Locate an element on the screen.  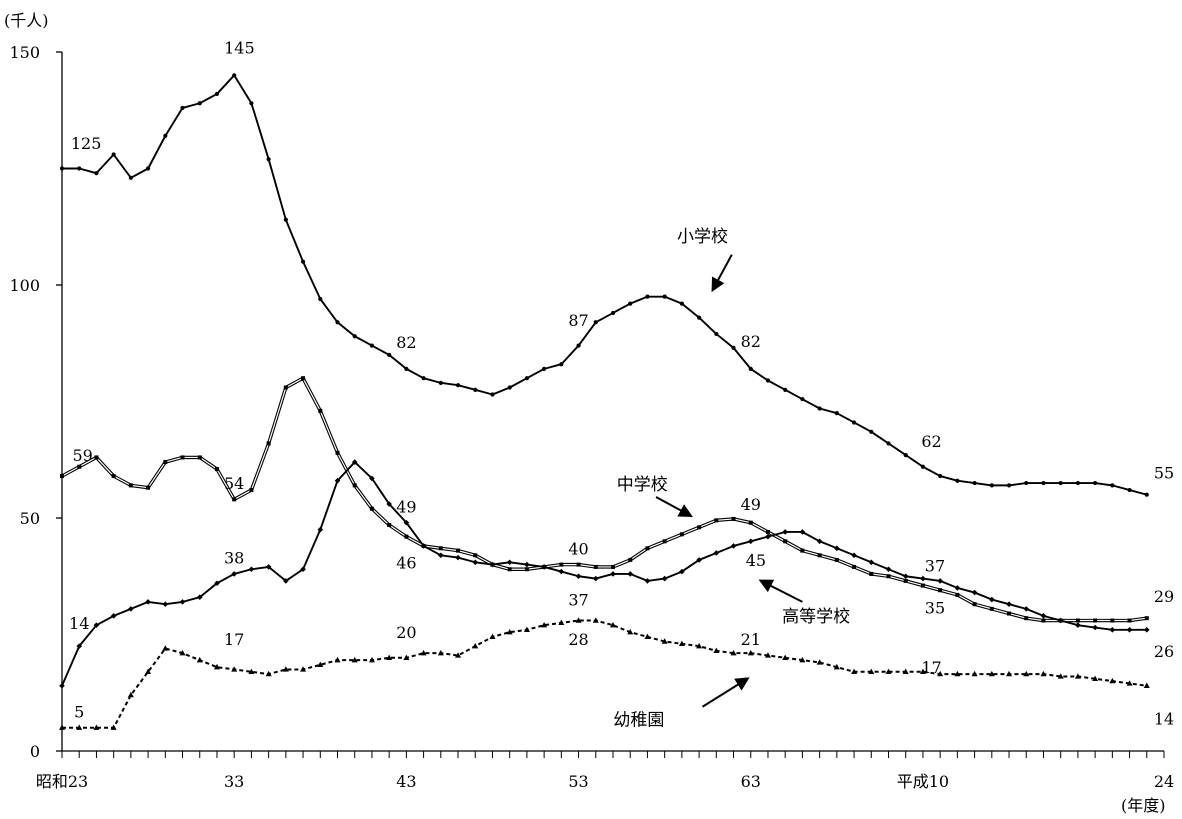
data-label: 46 is located at coordinates (406, 562).